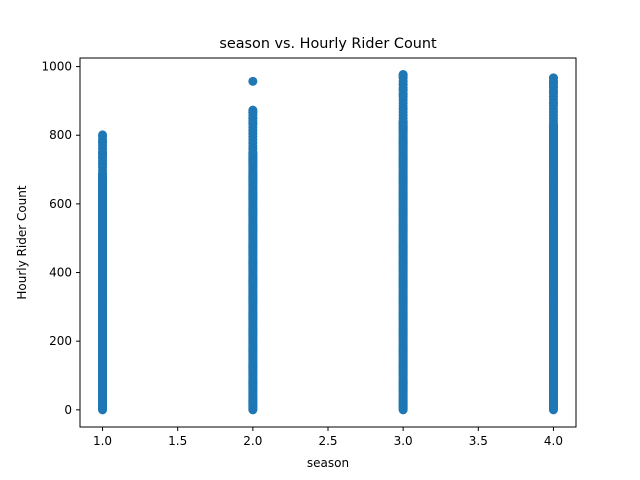 The width and height of the screenshot is (640, 480). What do you see at coordinates (60, 204) in the screenshot?
I see `y-tick-label: 600` at bounding box center [60, 204].